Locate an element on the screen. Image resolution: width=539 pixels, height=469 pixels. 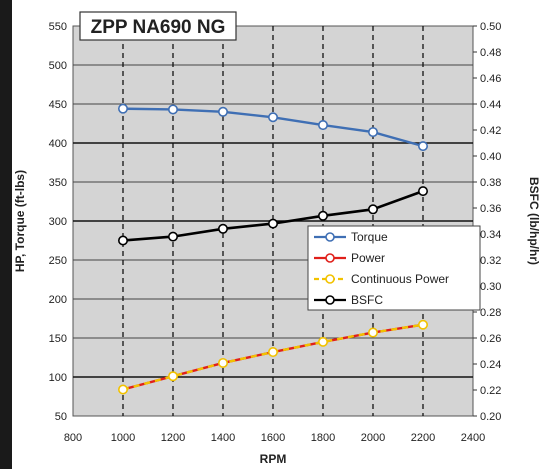
y-tick-label: 300 is located at coordinates (58, 222).